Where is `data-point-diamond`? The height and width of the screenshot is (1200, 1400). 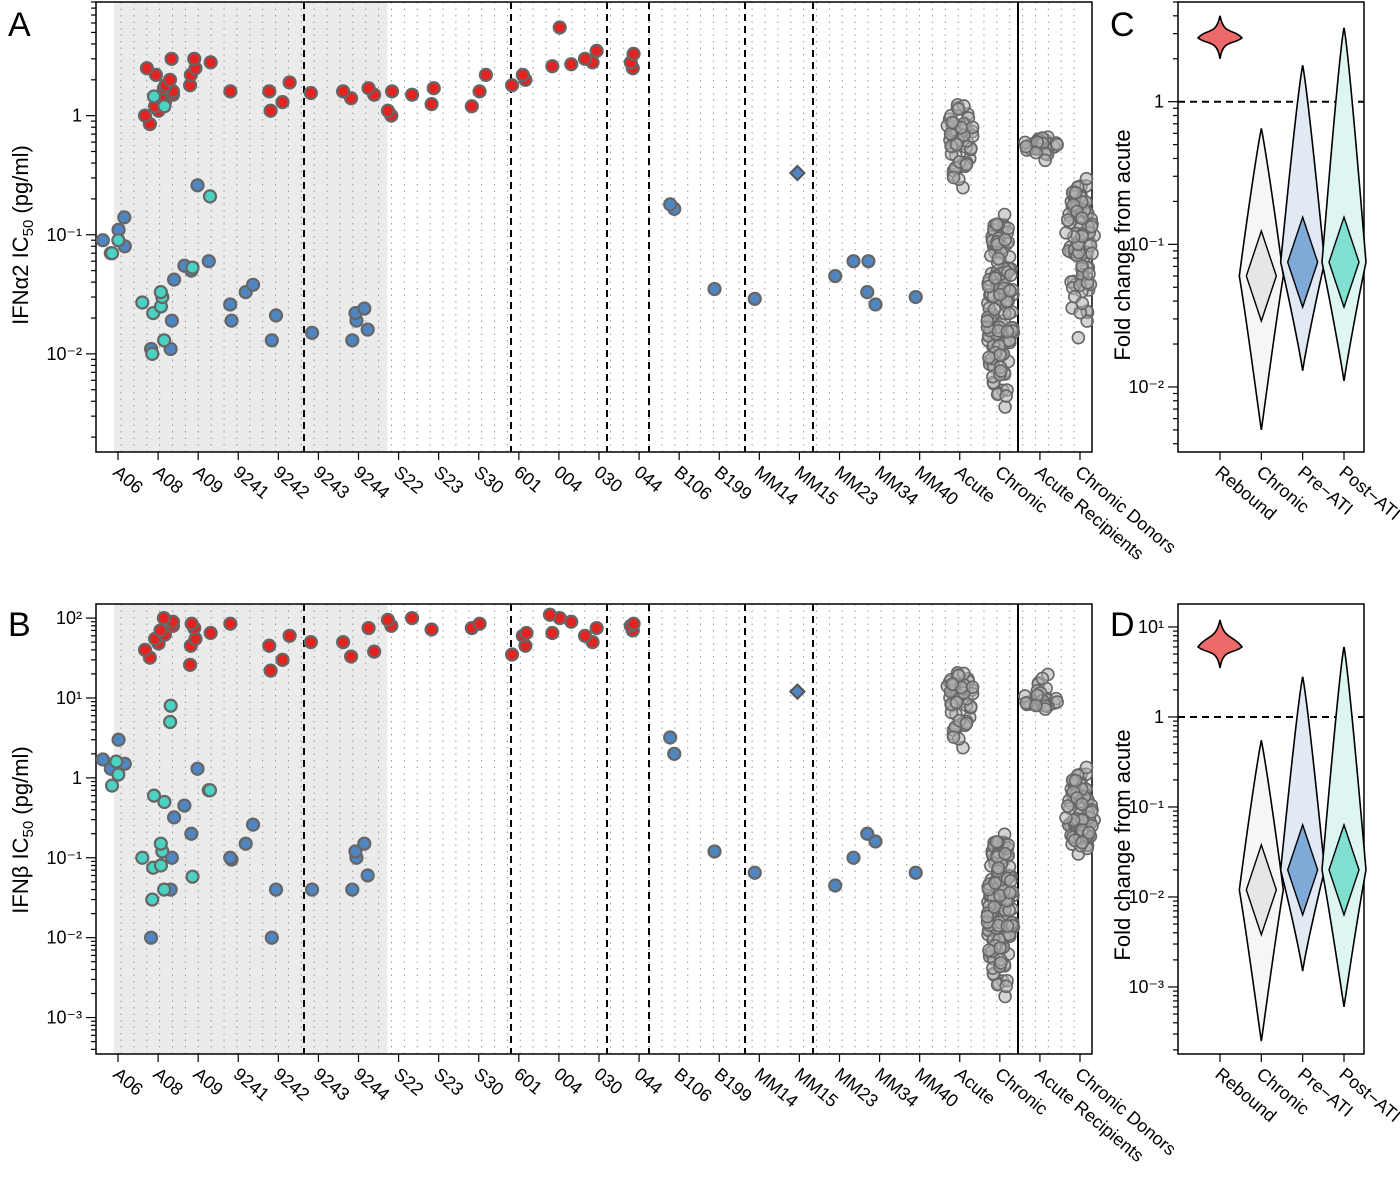 data-point-diamond is located at coordinates (797, 692).